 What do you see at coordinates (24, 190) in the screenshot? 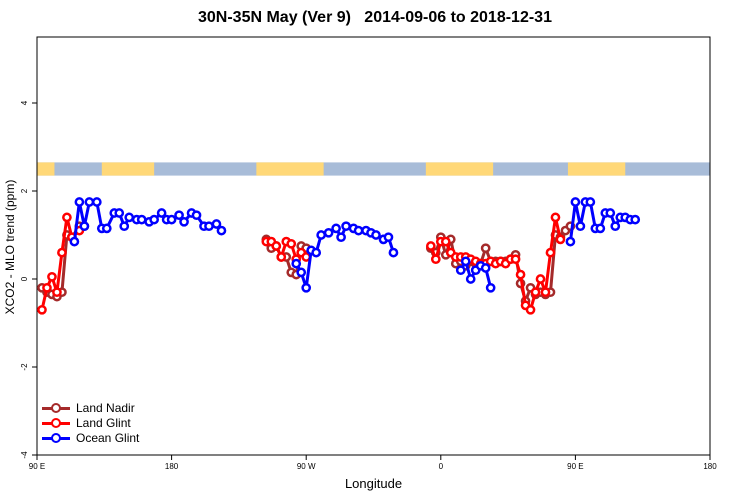
I see `y-tick-label: 2` at bounding box center [24, 190].